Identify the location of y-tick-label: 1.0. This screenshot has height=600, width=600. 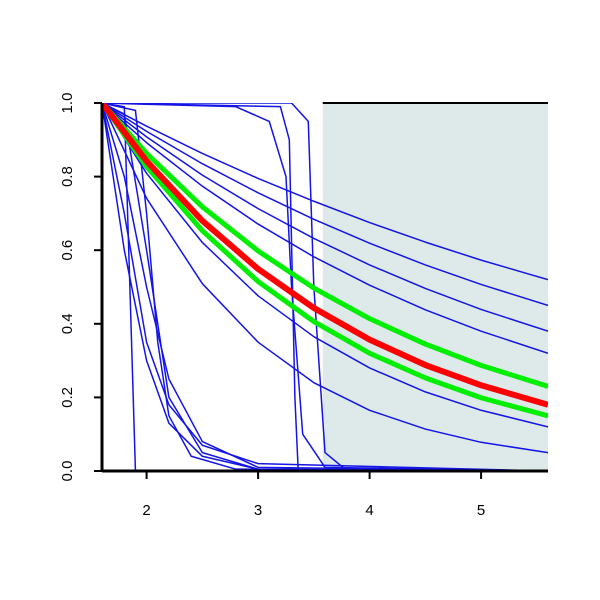
(67, 103).